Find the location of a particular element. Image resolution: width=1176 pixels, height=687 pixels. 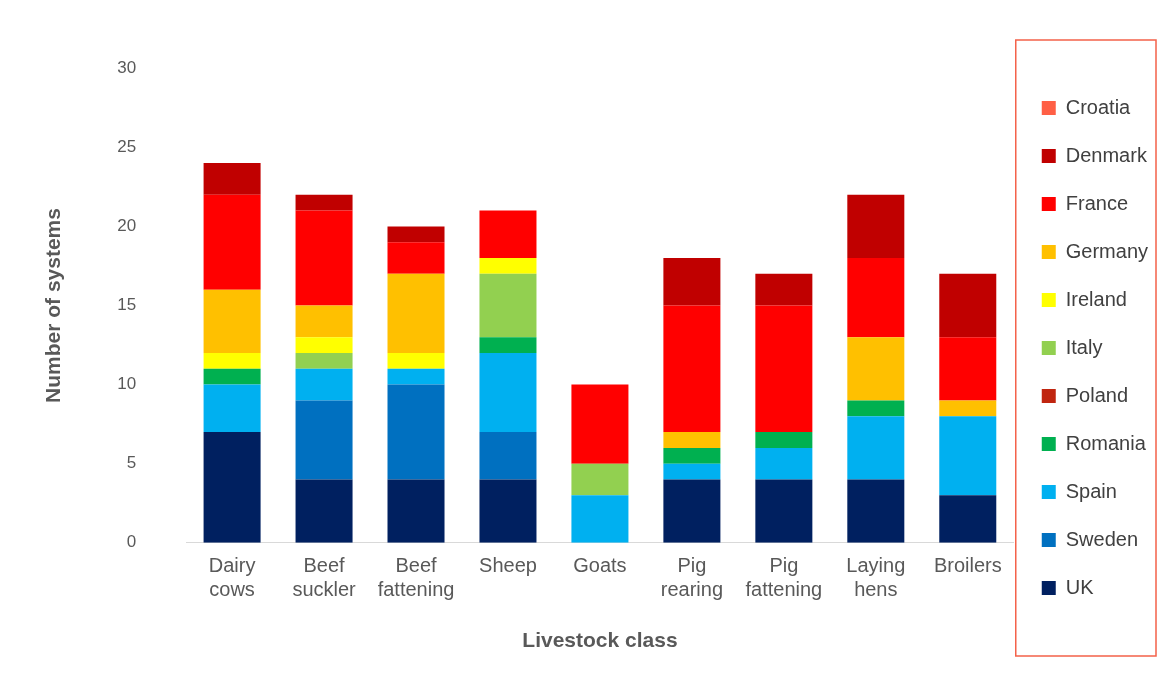

legend-label: Italy is located at coordinates (1084, 346).